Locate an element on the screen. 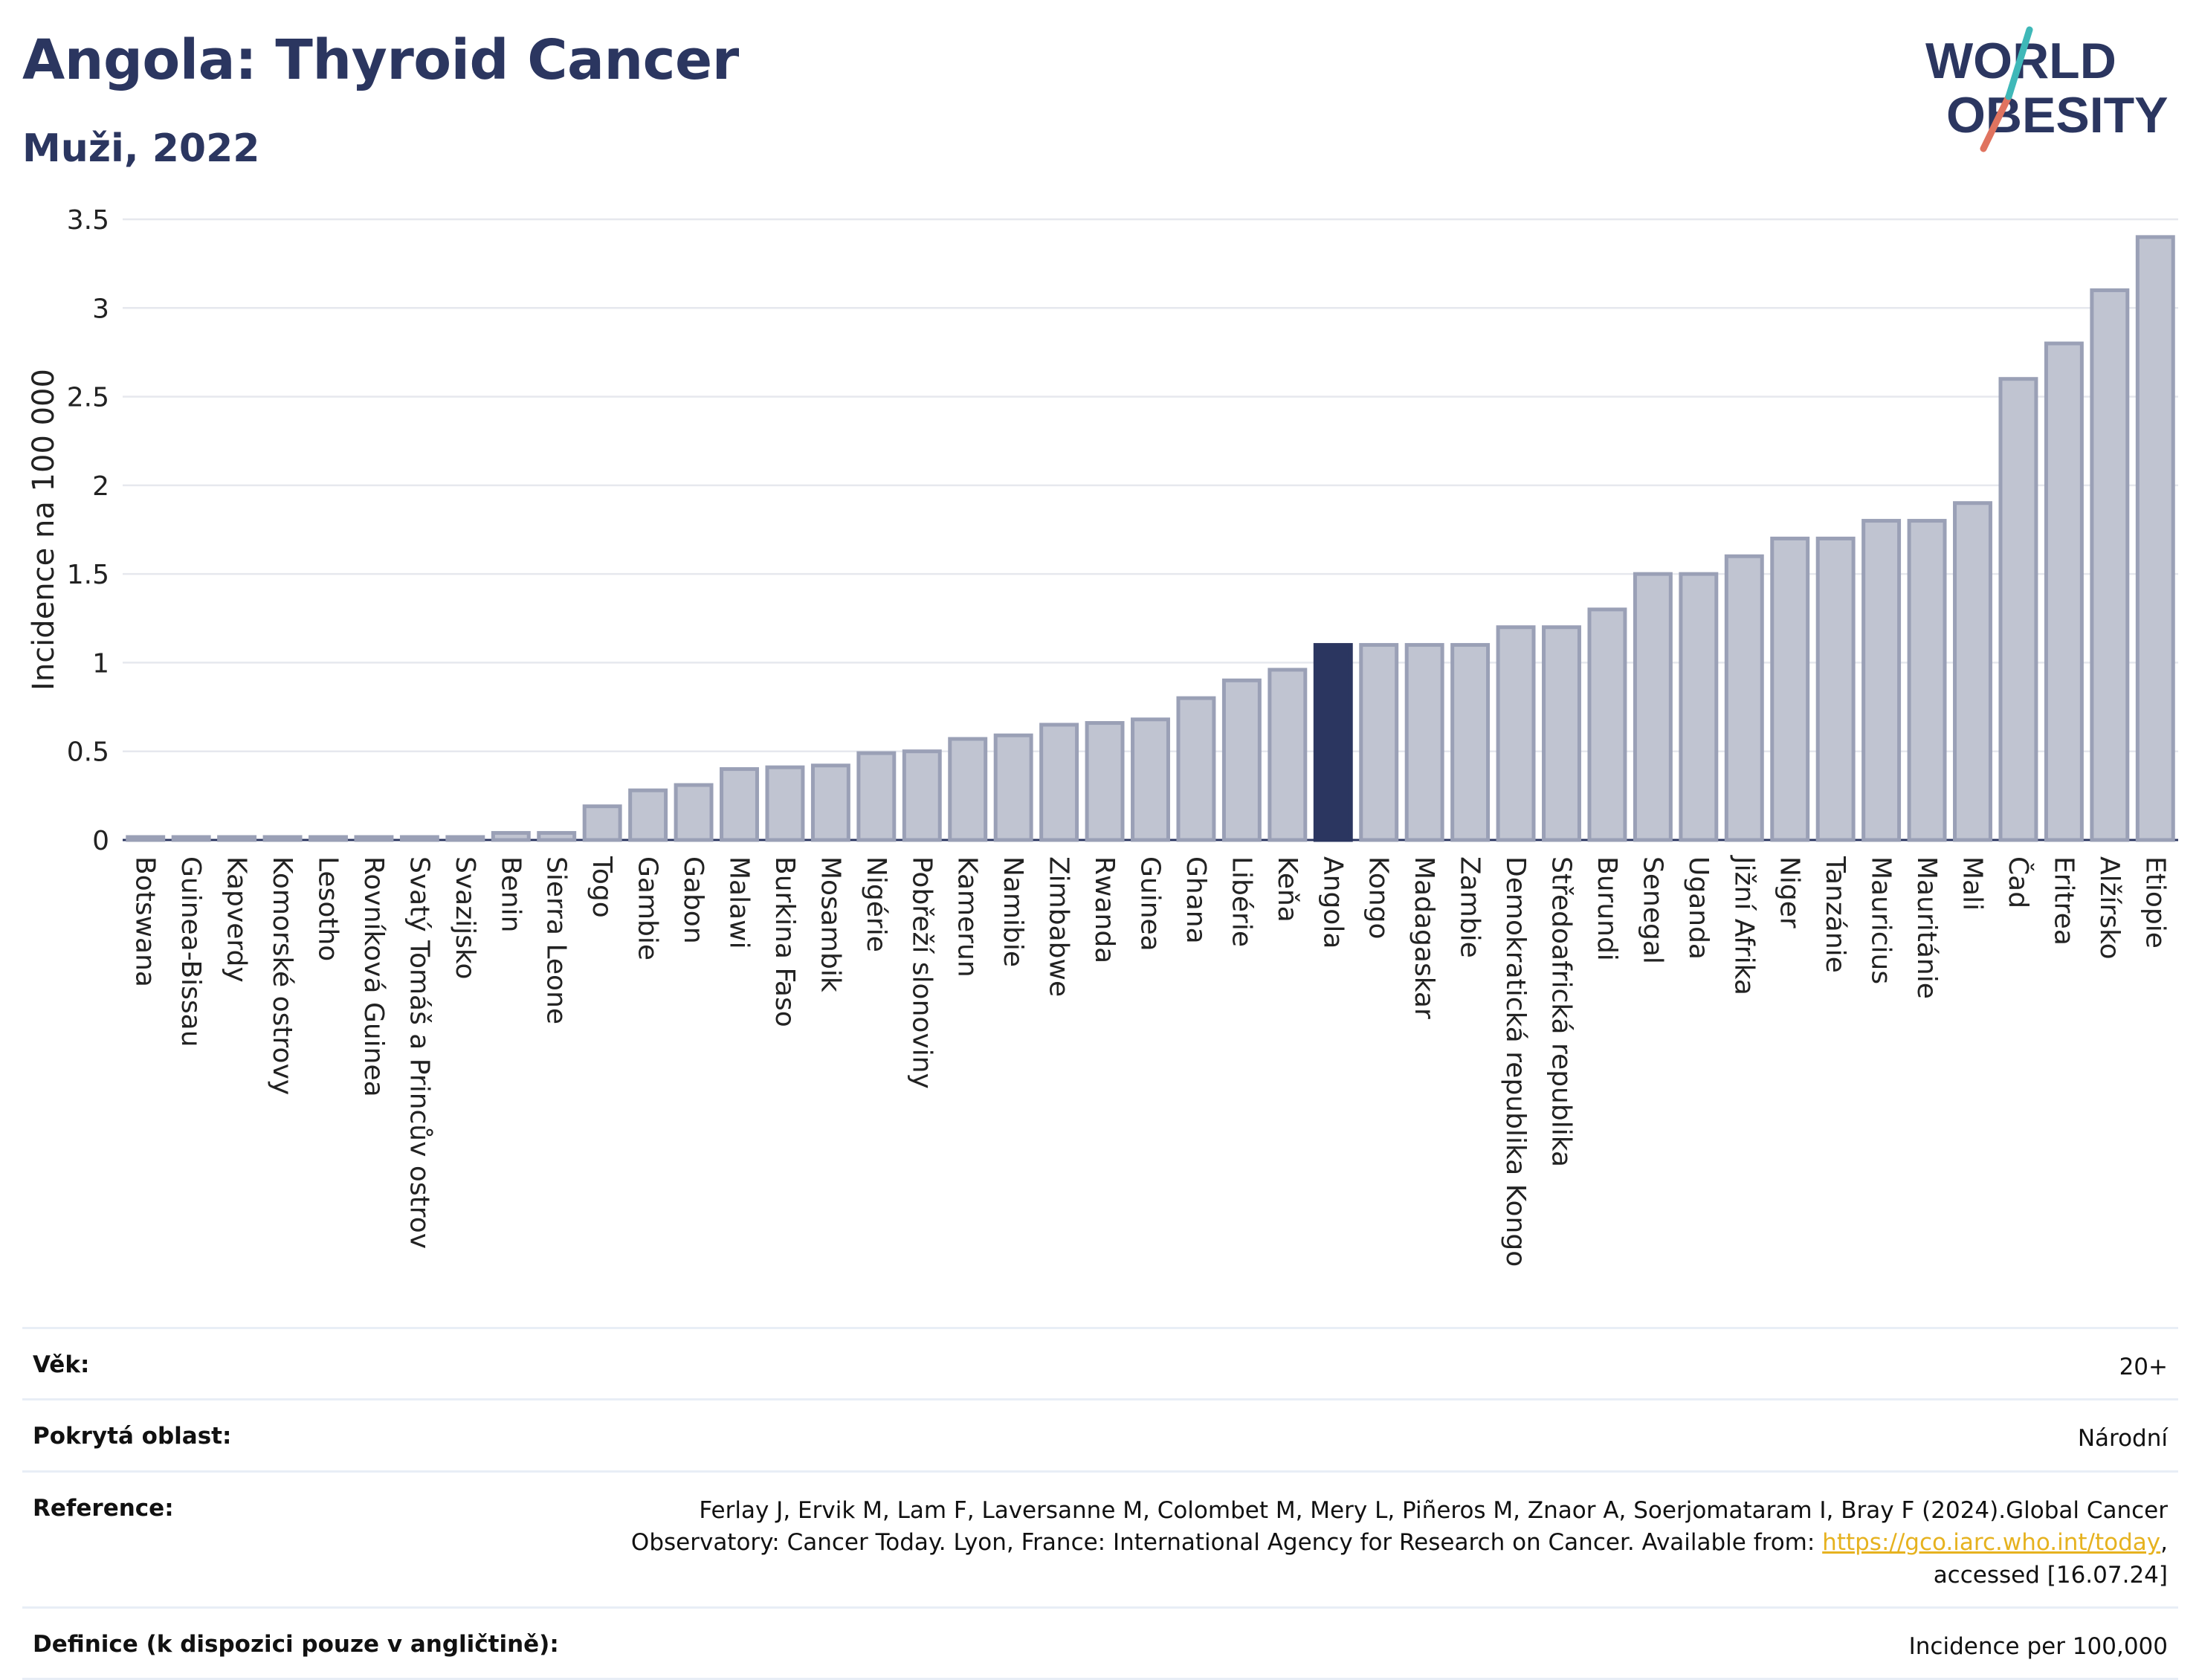  y-tick-label: 1 is located at coordinates (100, 664).